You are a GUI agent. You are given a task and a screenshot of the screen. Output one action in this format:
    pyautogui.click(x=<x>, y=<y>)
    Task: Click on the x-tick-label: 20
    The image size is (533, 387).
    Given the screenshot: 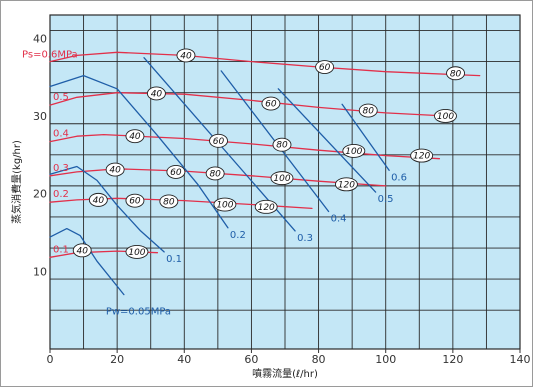 What is the action you would take?
    pyautogui.click(x=117, y=359)
    